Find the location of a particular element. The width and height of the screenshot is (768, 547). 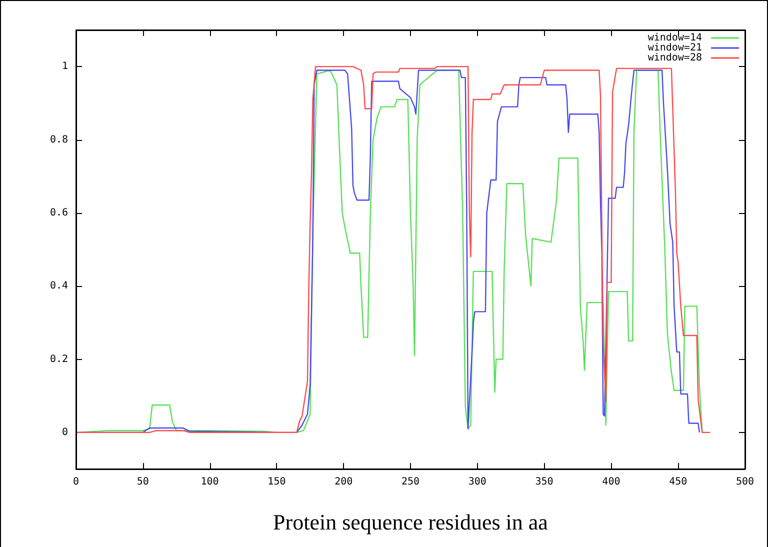

x-axis-title: Protein sequence residues in aa is located at coordinates (410, 522).